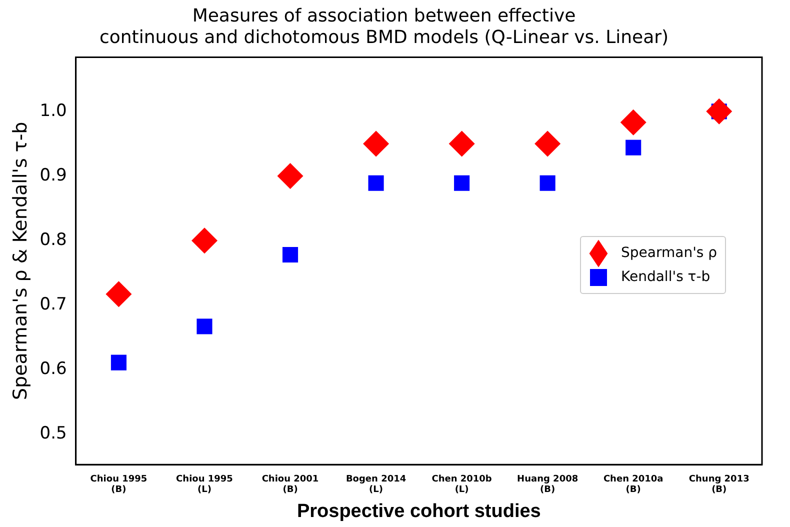 The width and height of the screenshot is (790, 527). I want to click on chart-title: Measures of association between effective continuous and dichotomous BMD models (Q-Linear vs. Linear), so click(384, 26).